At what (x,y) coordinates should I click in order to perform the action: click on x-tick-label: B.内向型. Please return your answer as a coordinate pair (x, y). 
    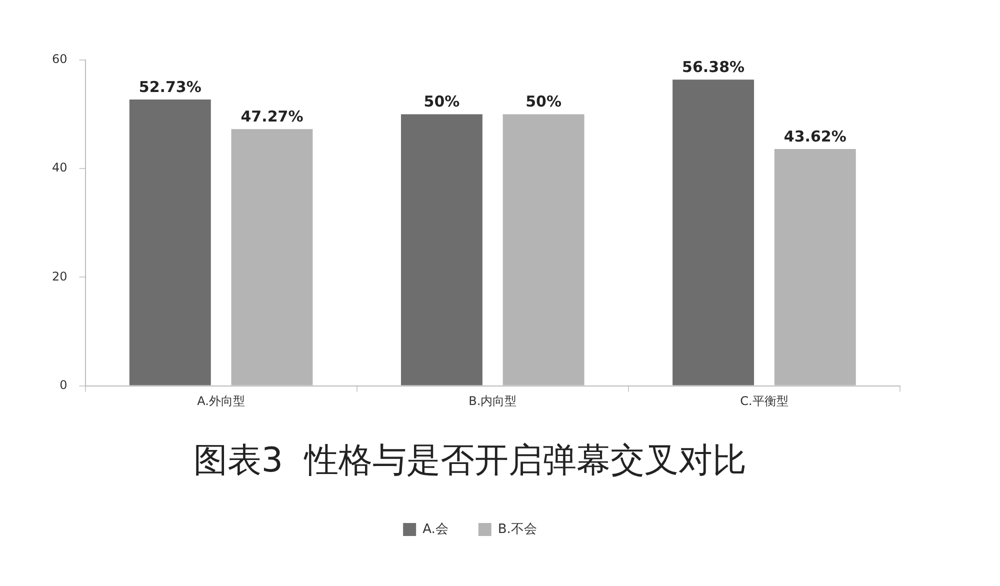
    Looking at the image, I should click on (492, 401).